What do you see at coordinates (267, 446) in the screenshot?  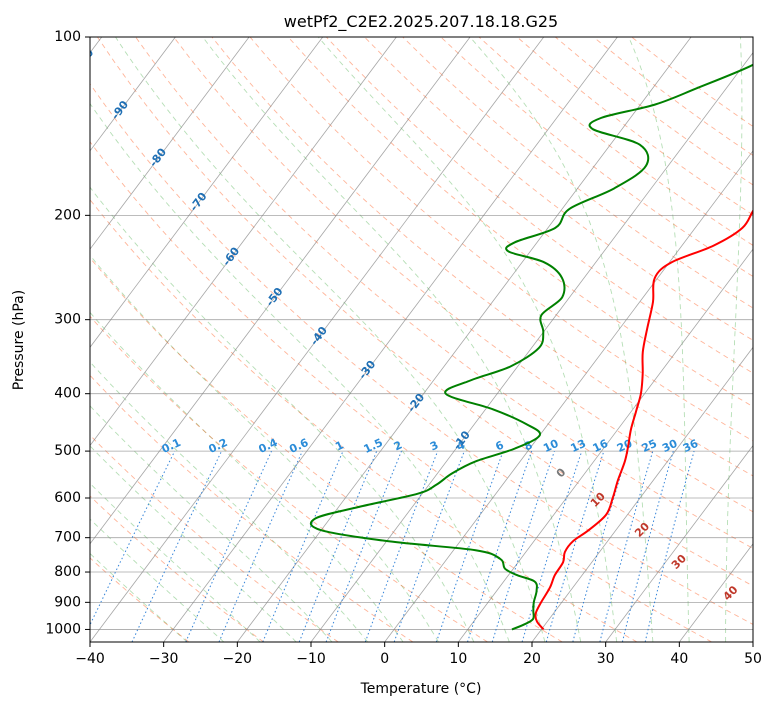 I see `mixing-ratio-label: 0.4` at bounding box center [267, 446].